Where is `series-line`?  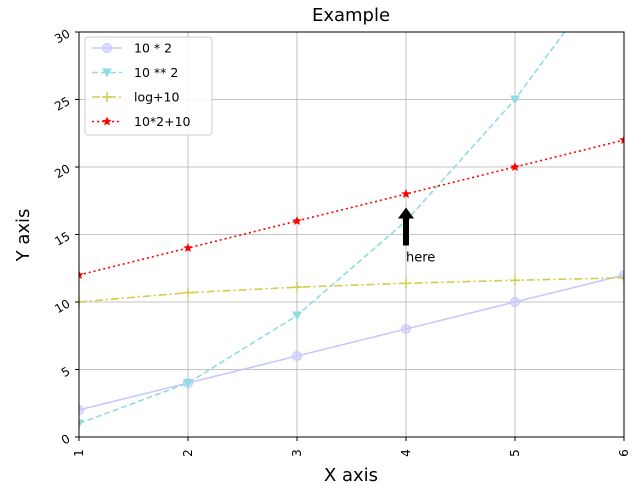 series-line is located at coordinates (351, 290).